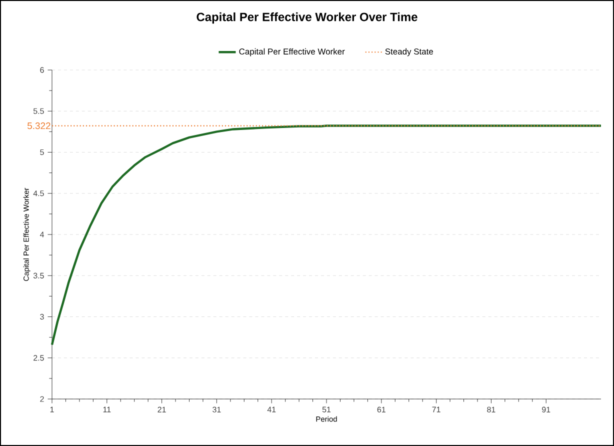 The width and height of the screenshot is (614, 446). What do you see at coordinates (409, 52) in the screenshot?
I see `legend-label: Steady State` at bounding box center [409, 52].